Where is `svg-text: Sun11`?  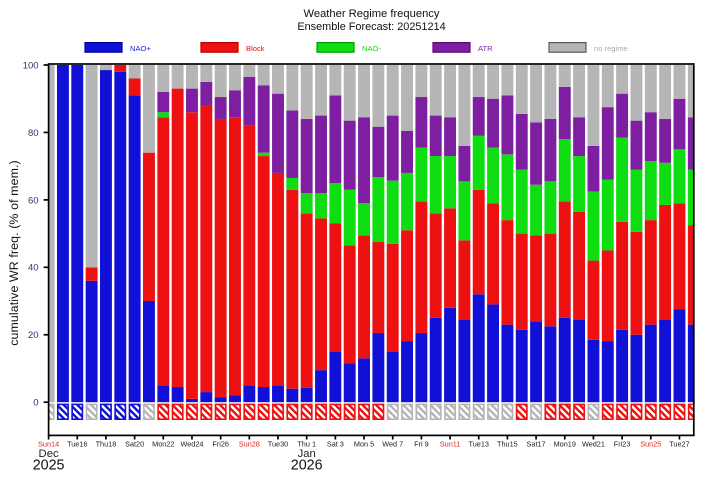
svg-text: Sun11 is located at coordinates (450, 443).